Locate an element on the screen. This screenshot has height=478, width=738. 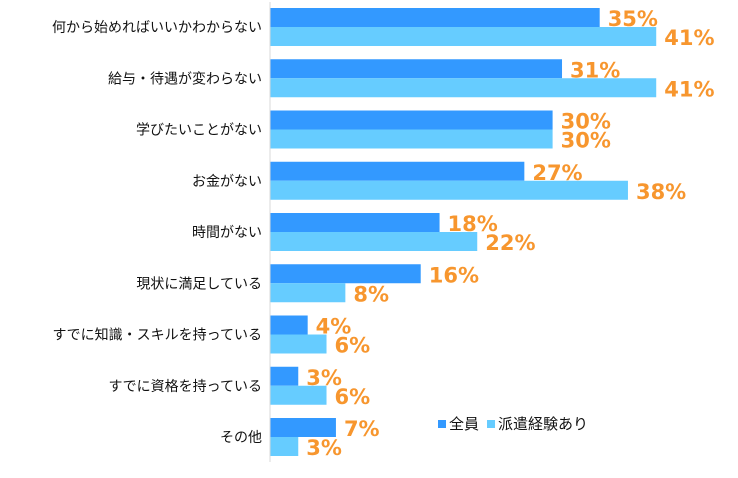
legend-label: 全員 is located at coordinates (464, 424).